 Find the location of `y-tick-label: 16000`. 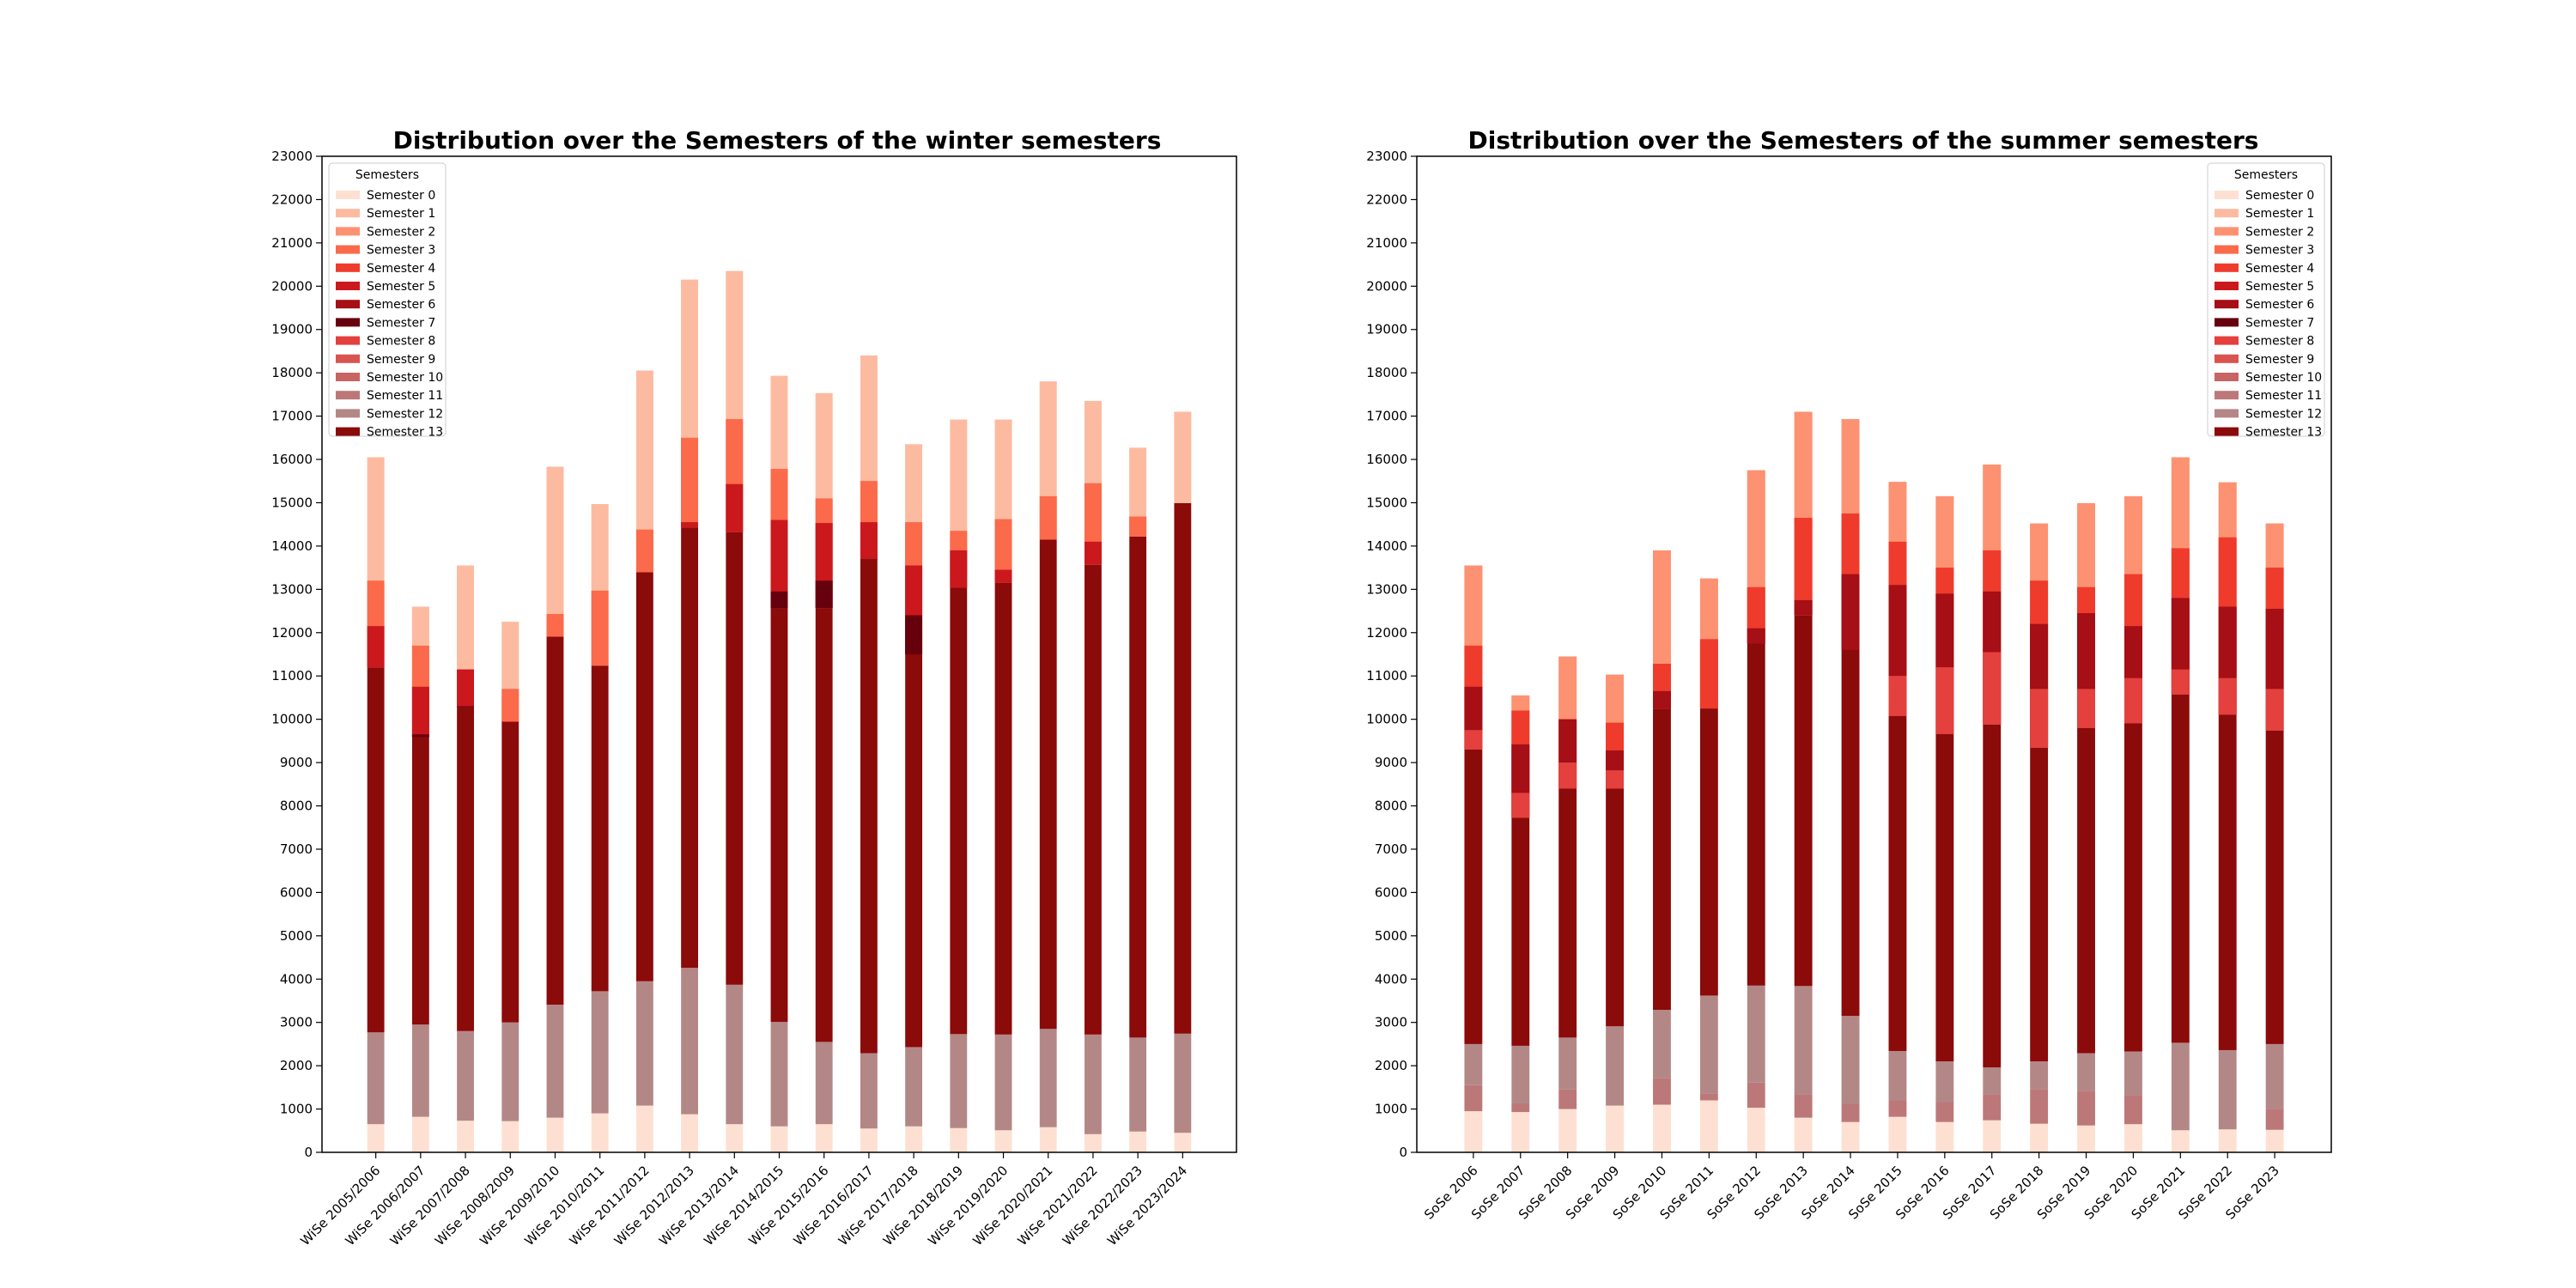

y-tick-label: 16000 is located at coordinates (1386, 459).